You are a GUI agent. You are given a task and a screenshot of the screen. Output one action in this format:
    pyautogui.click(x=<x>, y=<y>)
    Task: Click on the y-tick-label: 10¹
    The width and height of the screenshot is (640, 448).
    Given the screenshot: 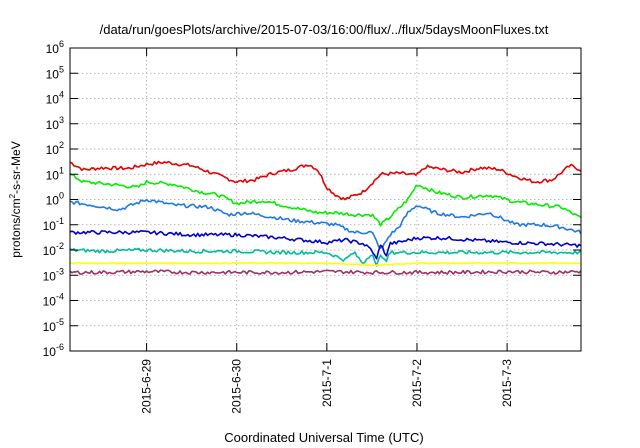 What is the action you would take?
    pyautogui.click(x=55, y=173)
    